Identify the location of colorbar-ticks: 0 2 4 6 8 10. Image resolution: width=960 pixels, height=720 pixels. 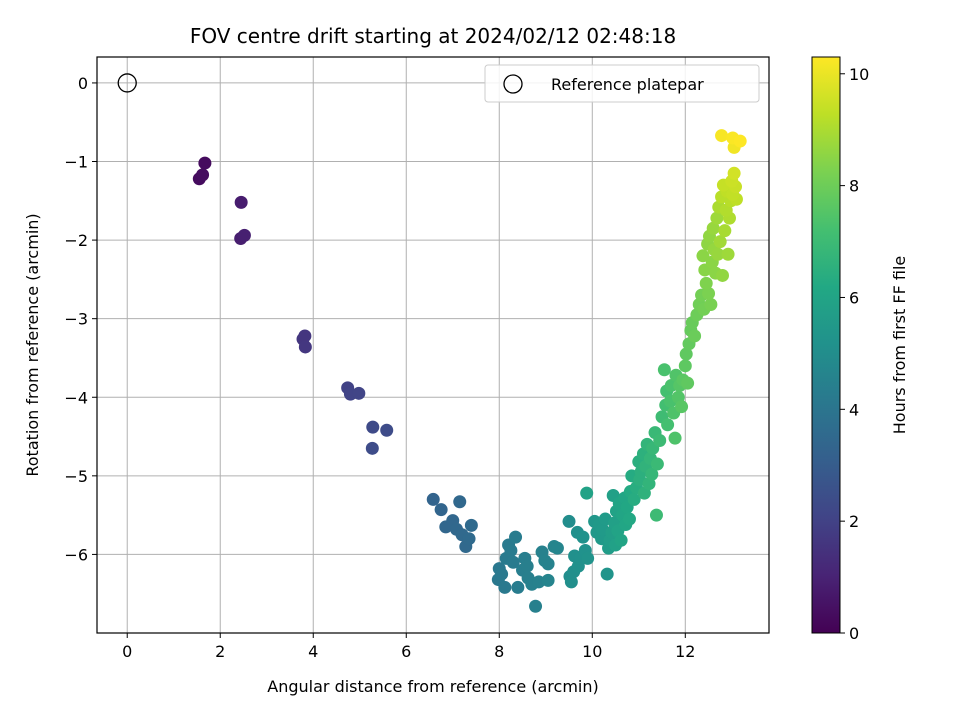
(854, 354).